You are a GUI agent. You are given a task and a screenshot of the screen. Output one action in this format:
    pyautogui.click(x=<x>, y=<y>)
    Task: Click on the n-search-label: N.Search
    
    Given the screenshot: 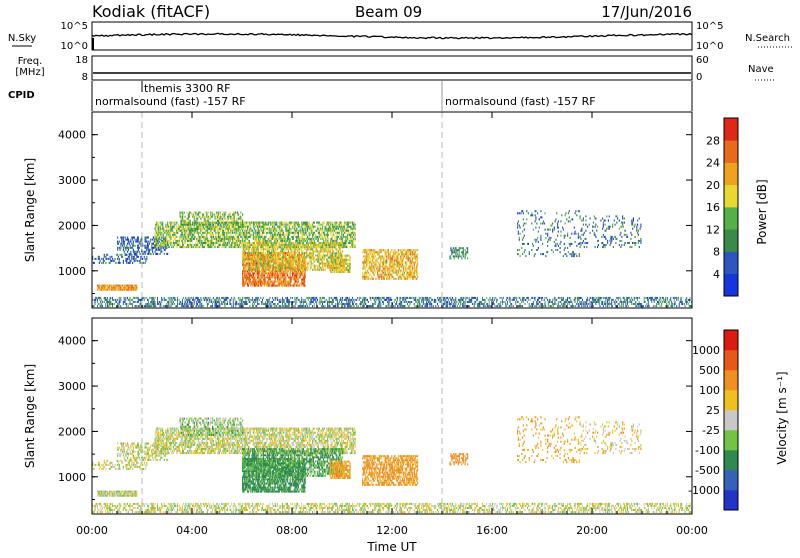 What is the action you would take?
    pyautogui.click(x=767, y=38)
    